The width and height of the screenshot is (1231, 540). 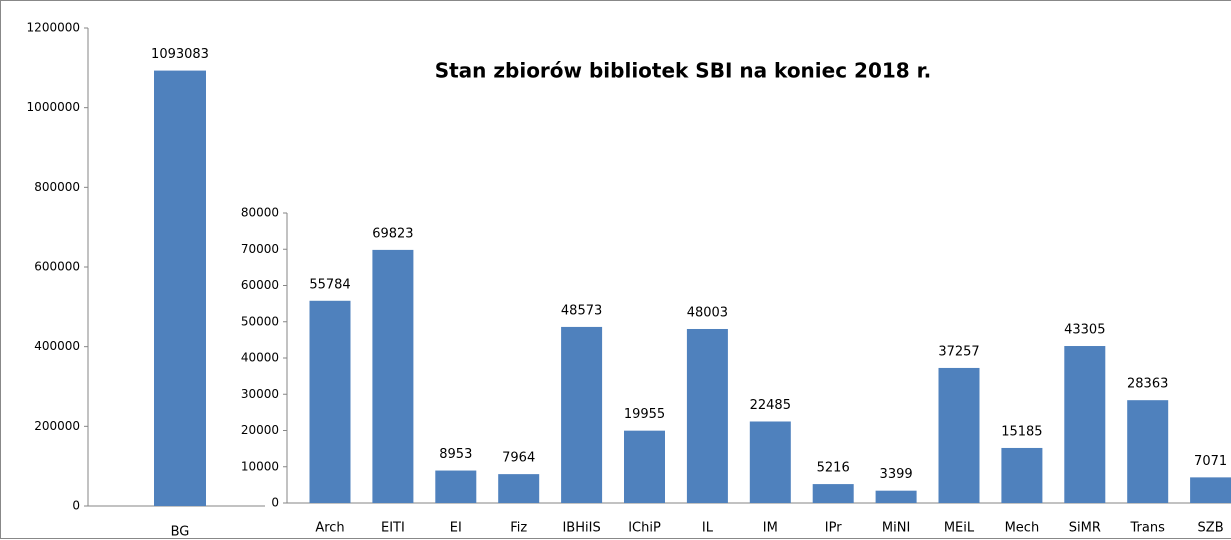 I want to click on data-label: 55784, so click(x=329, y=284).